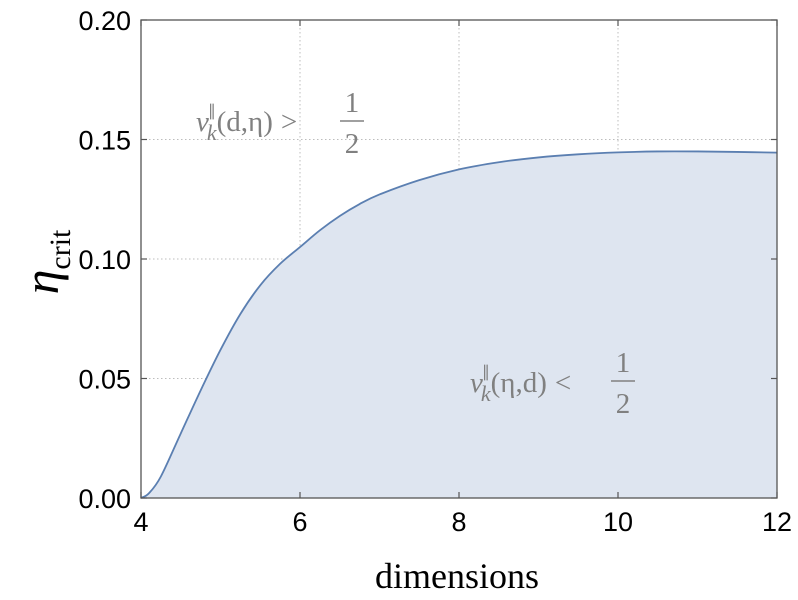 The image size is (798, 600). What do you see at coordinates (212, 132) in the screenshot?
I see `annotation-upper-sub: k` at bounding box center [212, 132].